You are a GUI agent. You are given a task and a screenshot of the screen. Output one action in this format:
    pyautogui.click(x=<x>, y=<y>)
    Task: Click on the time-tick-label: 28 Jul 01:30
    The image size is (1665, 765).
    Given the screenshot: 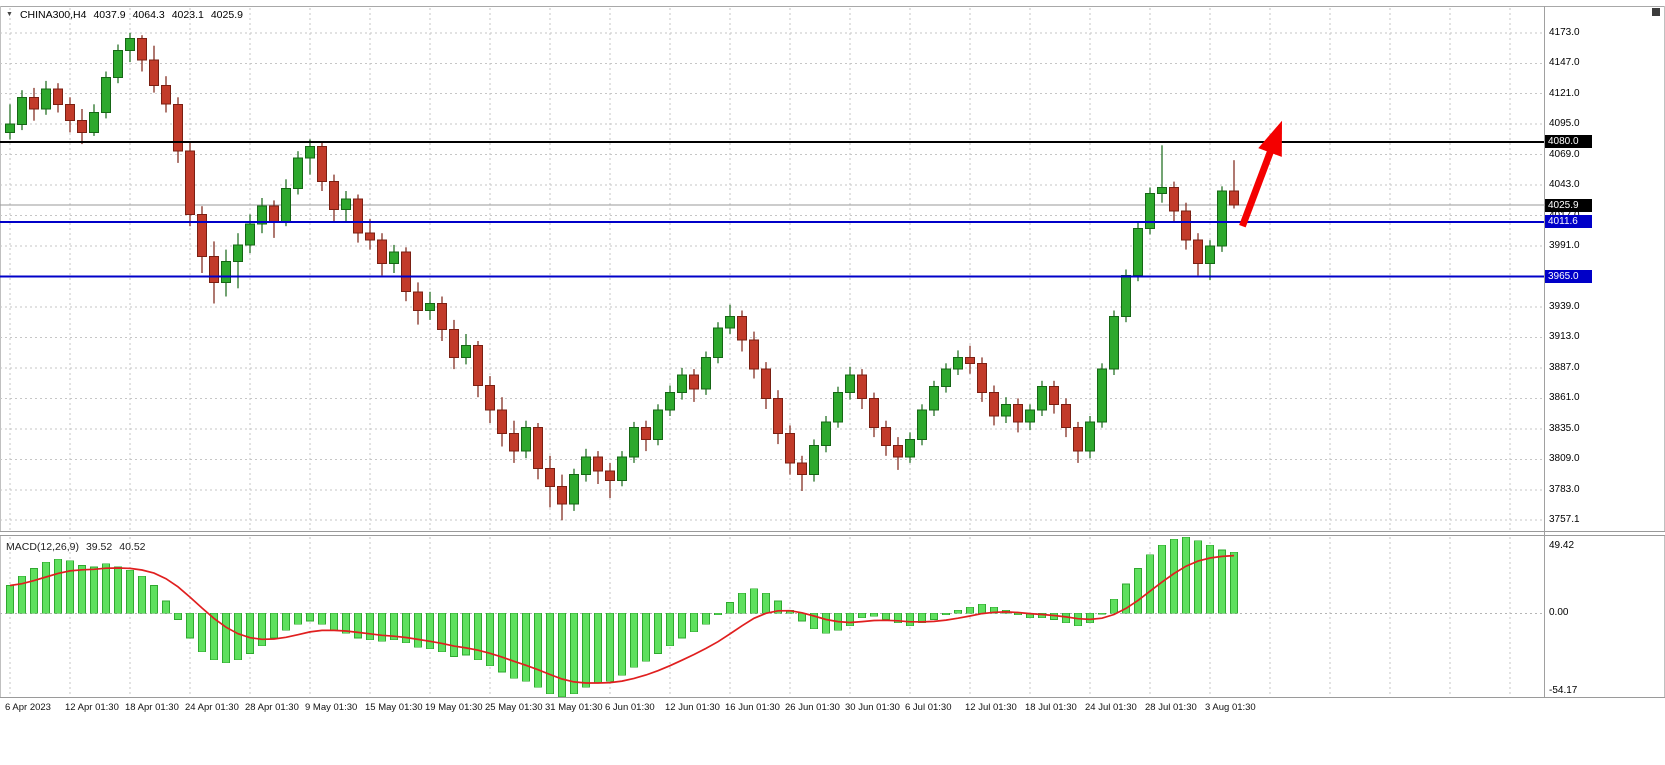 What is the action you would take?
    pyautogui.click(x=1171, y=707)
    